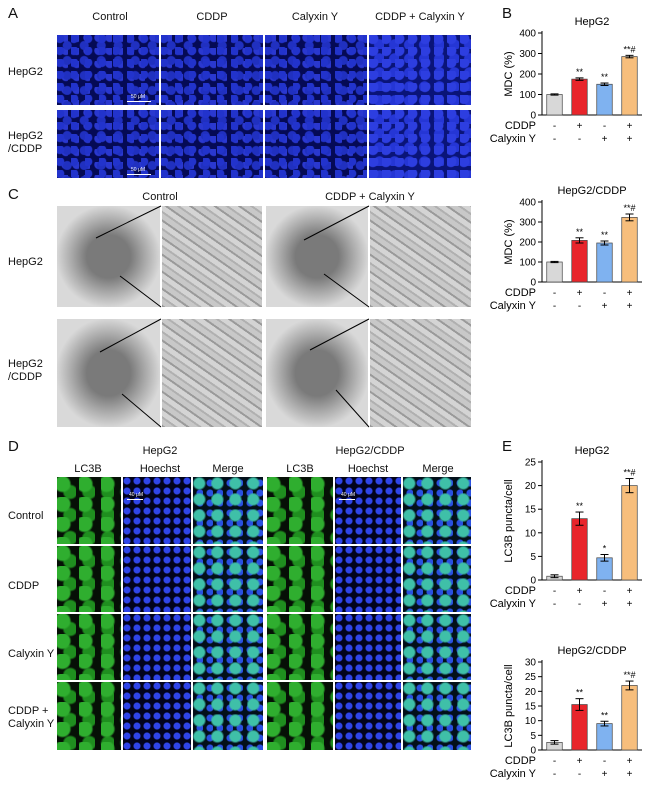 The height and width of the screenshot is (786, 650). Describe the element at coordinates (228, 716) in the screenshot. I see `lc3b-tile-r3-c2` at that location.